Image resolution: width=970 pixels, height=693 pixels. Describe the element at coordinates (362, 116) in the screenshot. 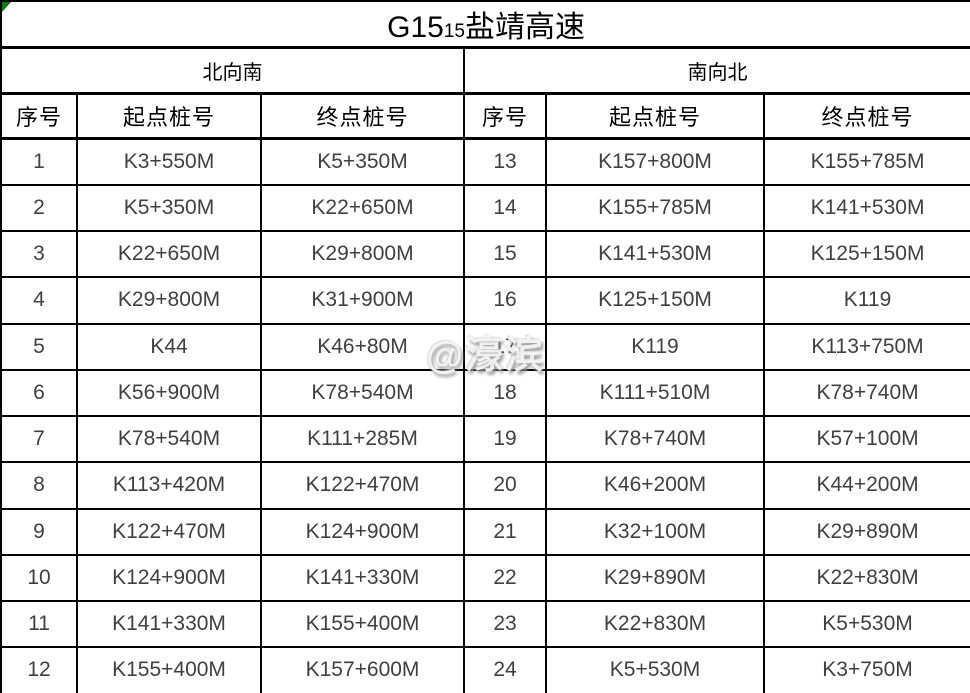

I see `column-header-end-stake-left: 终点桩号` at that location.